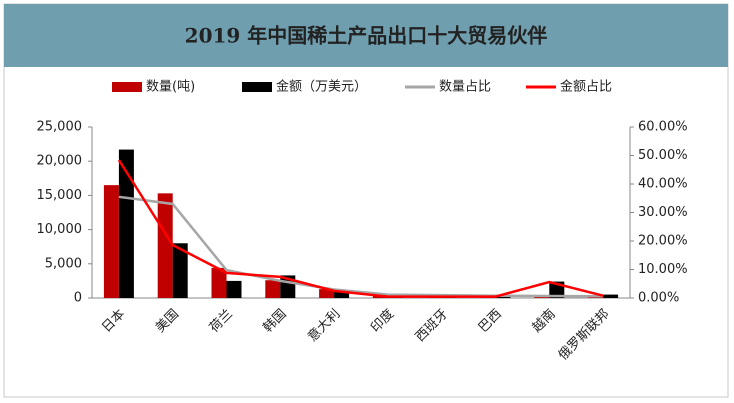 The width and height of the screenshot is (734, 403). Describe the element at coordinates (78, 298) in the screenshot. I see `y-tick-label: 0` at that location.